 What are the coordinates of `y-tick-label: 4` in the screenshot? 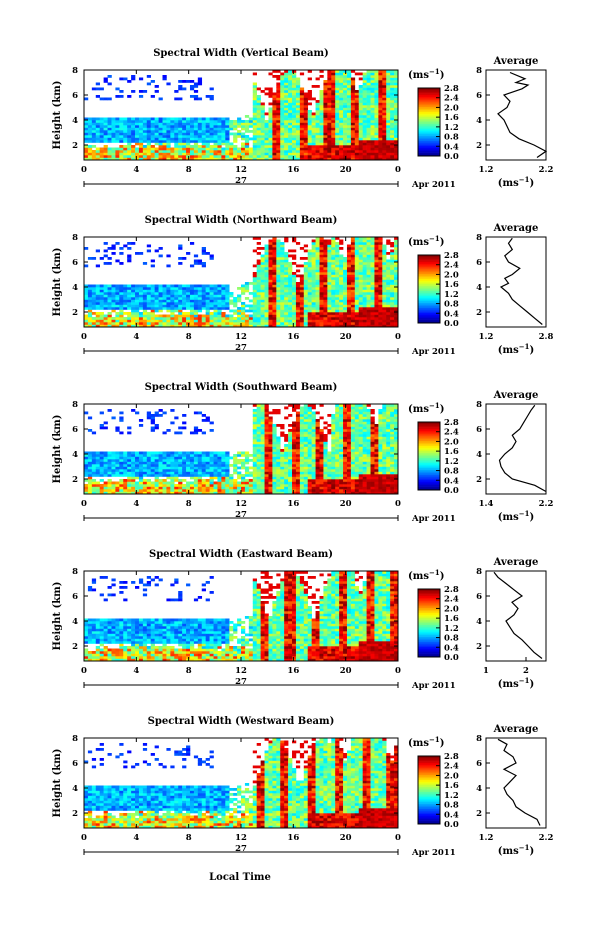 It's located at (75, 288).